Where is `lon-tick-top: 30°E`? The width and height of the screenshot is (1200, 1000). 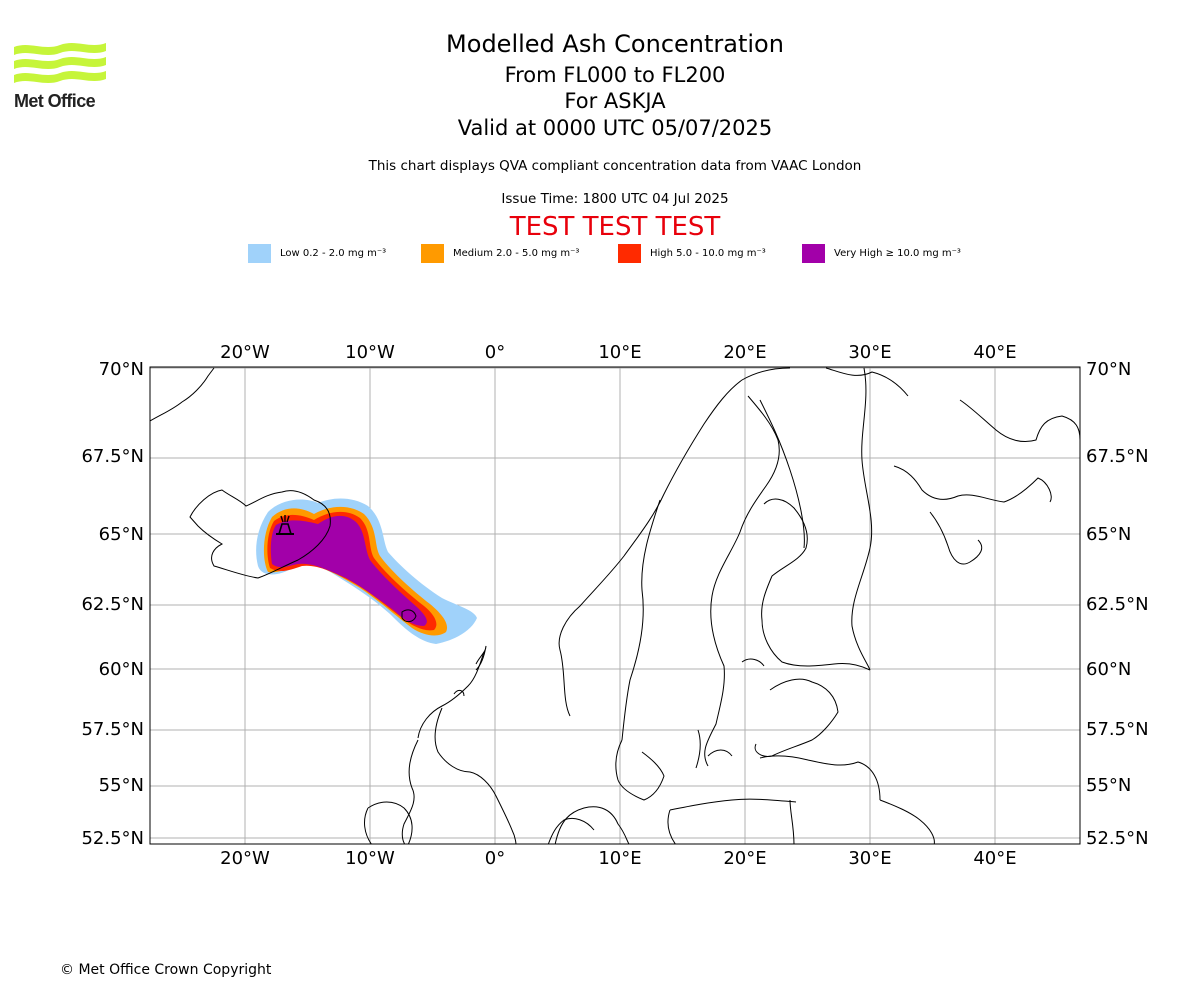 lon-tick-top: 30°E is located at coordinates (869, 352).